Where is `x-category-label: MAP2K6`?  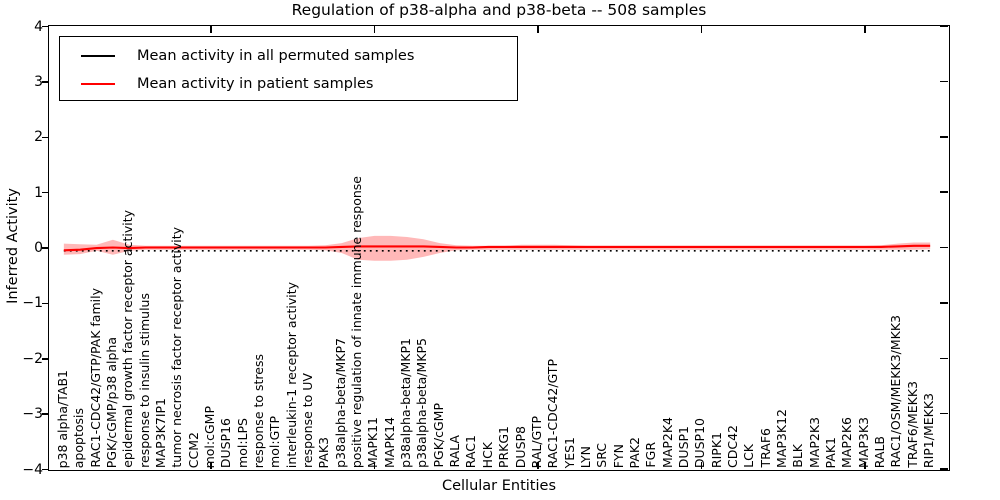
x-category-label: MAP2K6 is located at coordinates (847, 442).